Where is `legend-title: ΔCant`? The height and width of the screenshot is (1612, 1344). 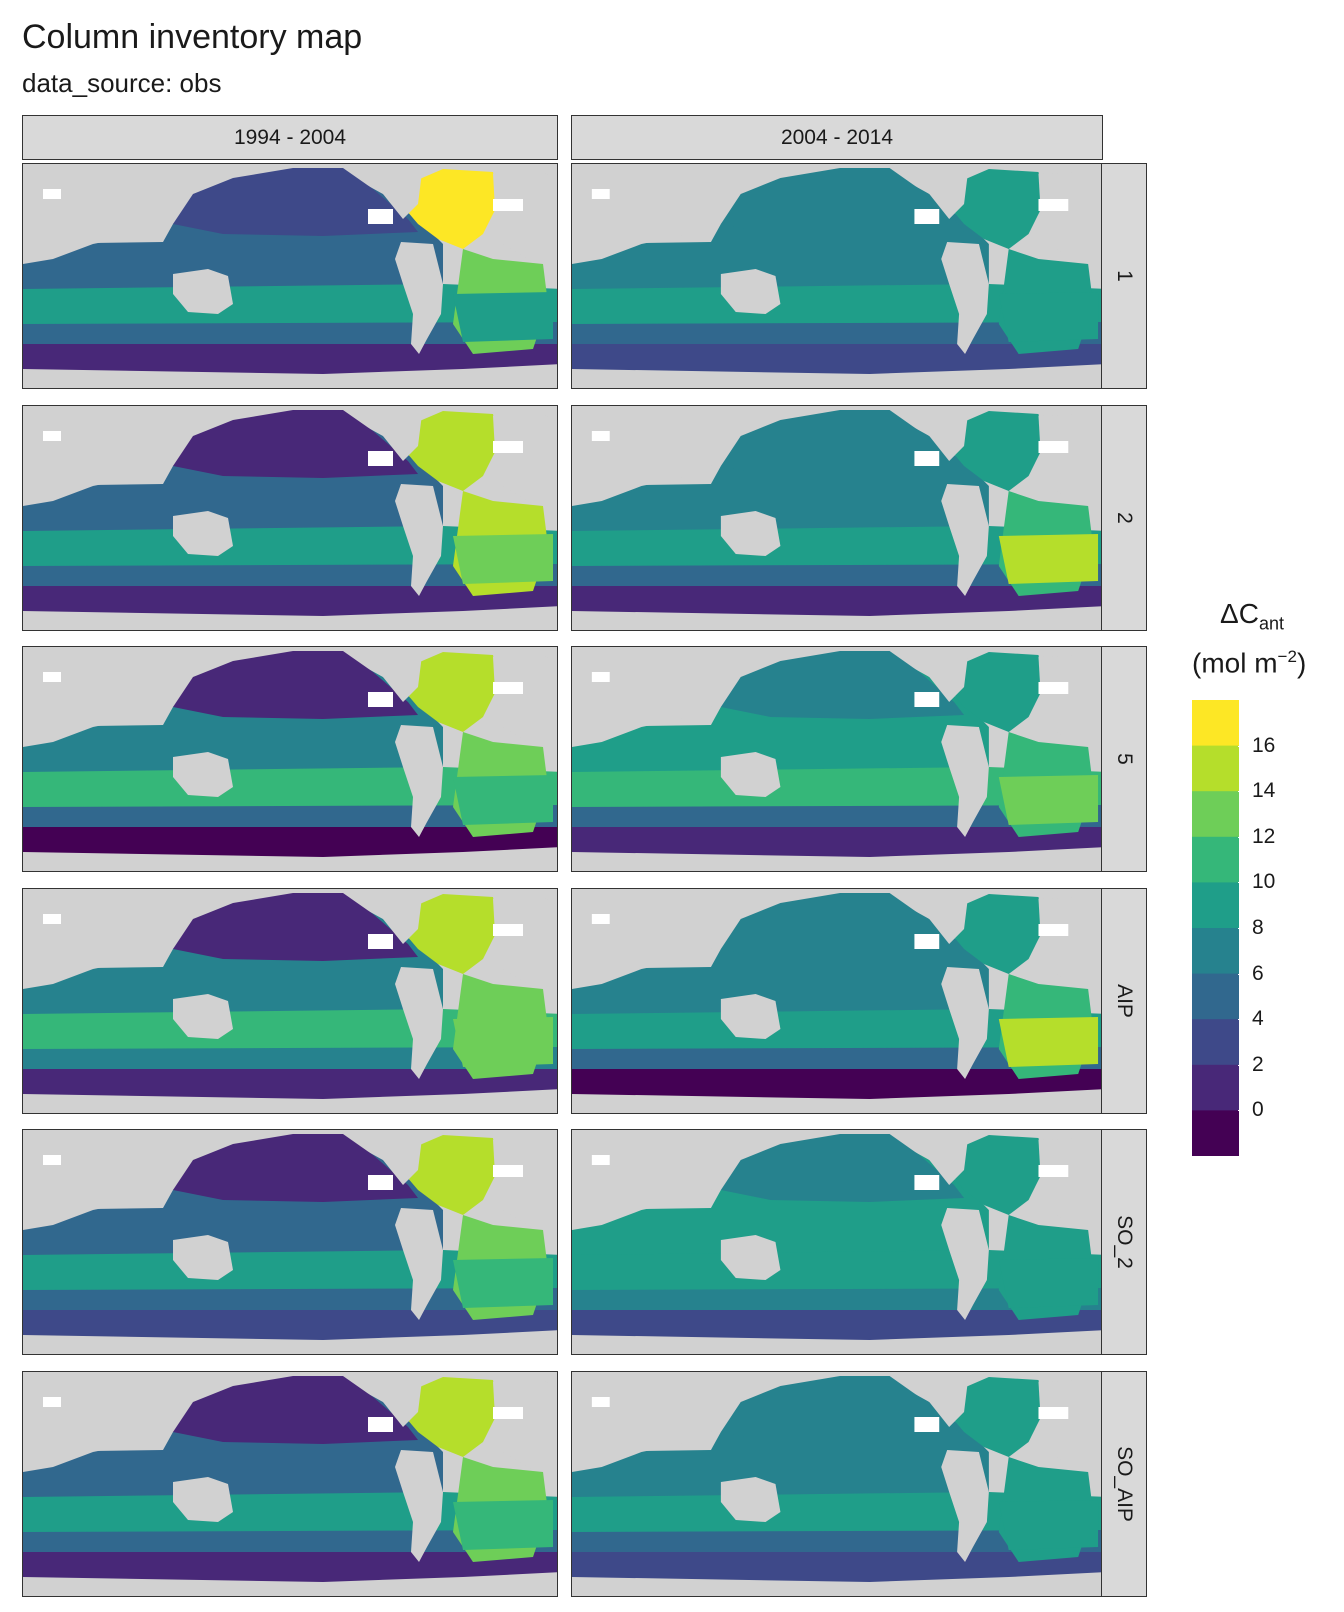
legend-title: ΔCant is located at coordinates (1252, 616).